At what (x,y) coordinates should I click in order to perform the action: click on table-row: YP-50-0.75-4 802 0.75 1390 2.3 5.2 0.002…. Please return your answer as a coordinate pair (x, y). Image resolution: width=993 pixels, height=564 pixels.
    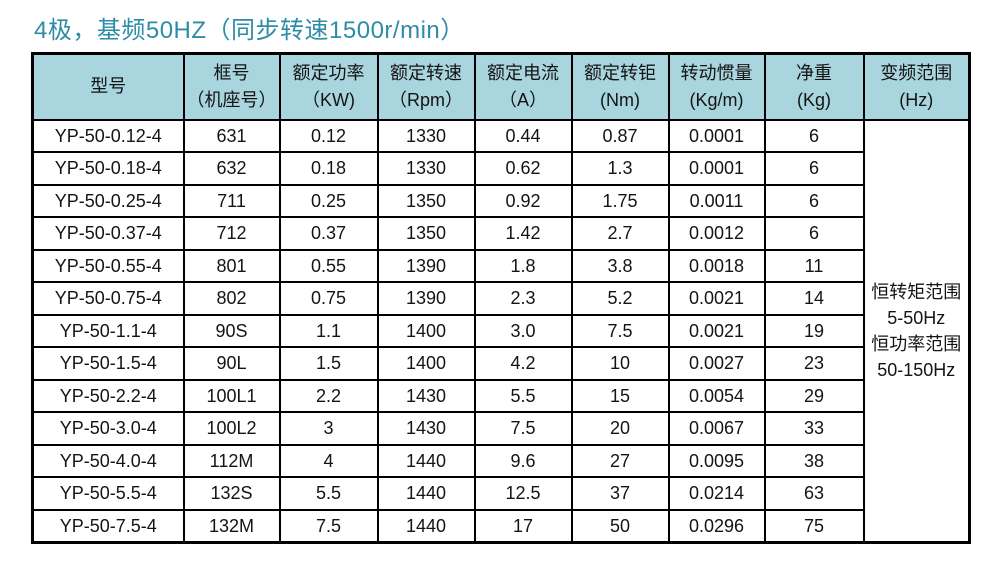
    Looking at the image, I should click on (500, 298).